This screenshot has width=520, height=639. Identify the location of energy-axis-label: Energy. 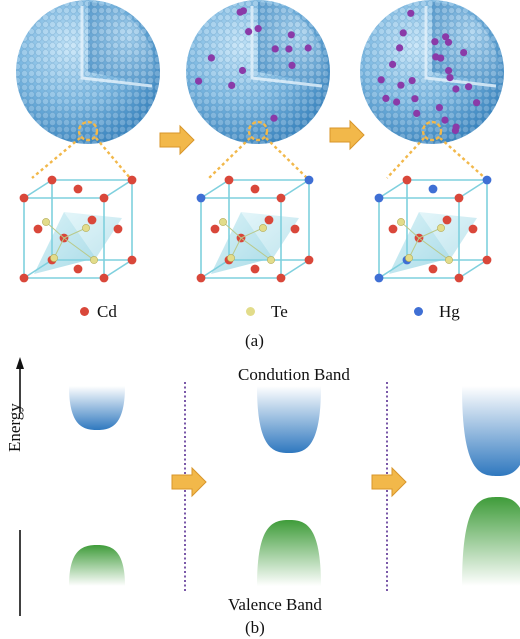
(14, 427).